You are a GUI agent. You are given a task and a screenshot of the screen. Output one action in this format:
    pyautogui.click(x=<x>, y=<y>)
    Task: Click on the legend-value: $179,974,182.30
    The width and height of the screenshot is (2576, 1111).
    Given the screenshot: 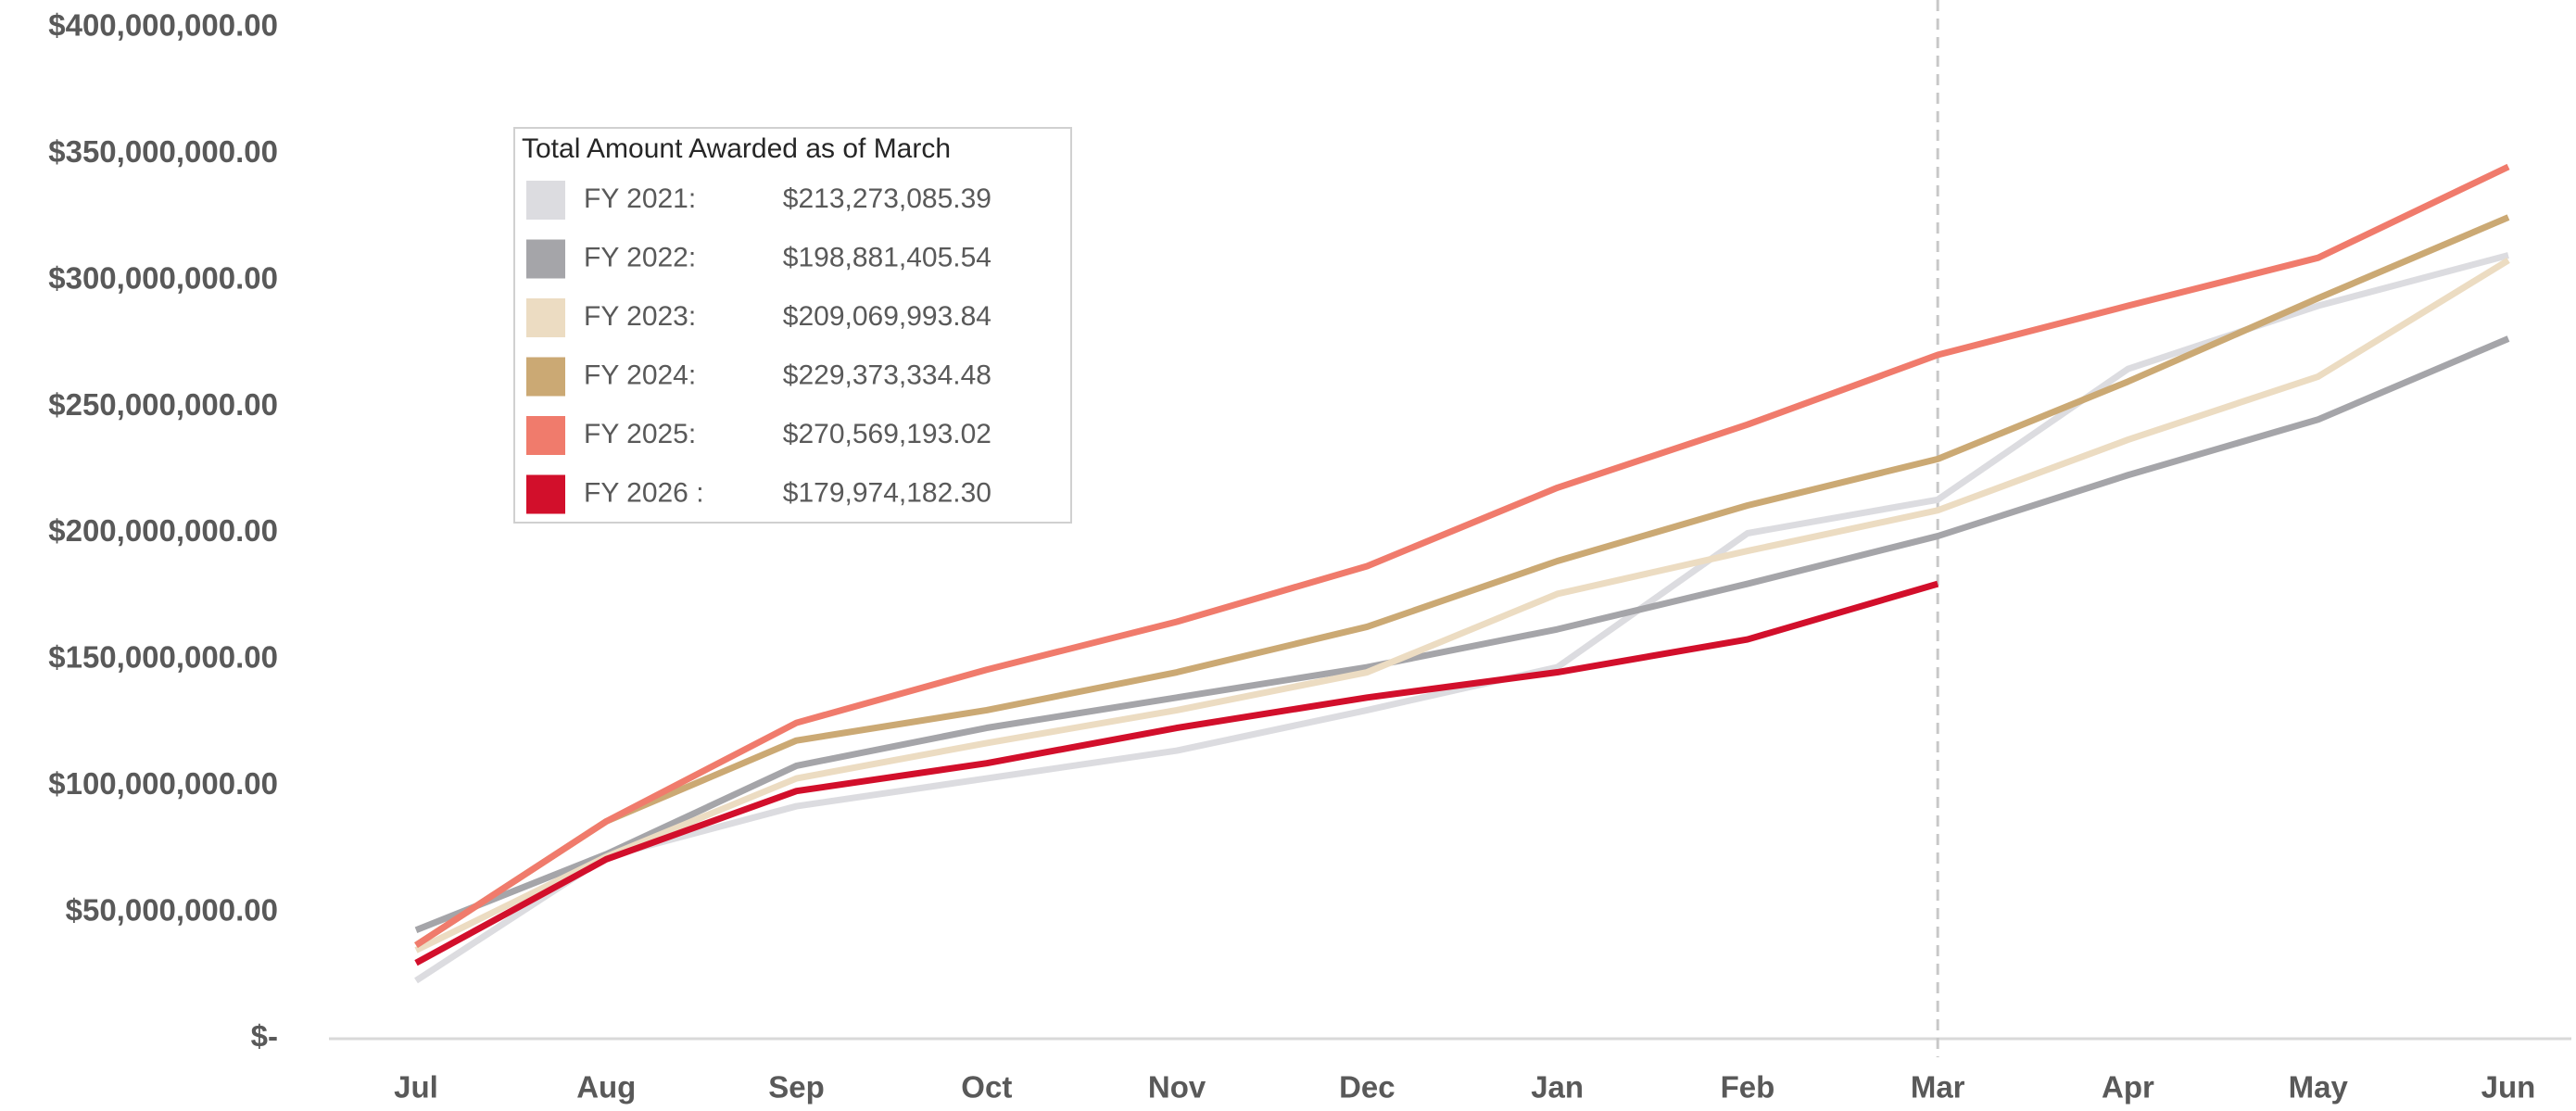 What is the action you would take?
    pyautogui.click(x=887, y=492)
    